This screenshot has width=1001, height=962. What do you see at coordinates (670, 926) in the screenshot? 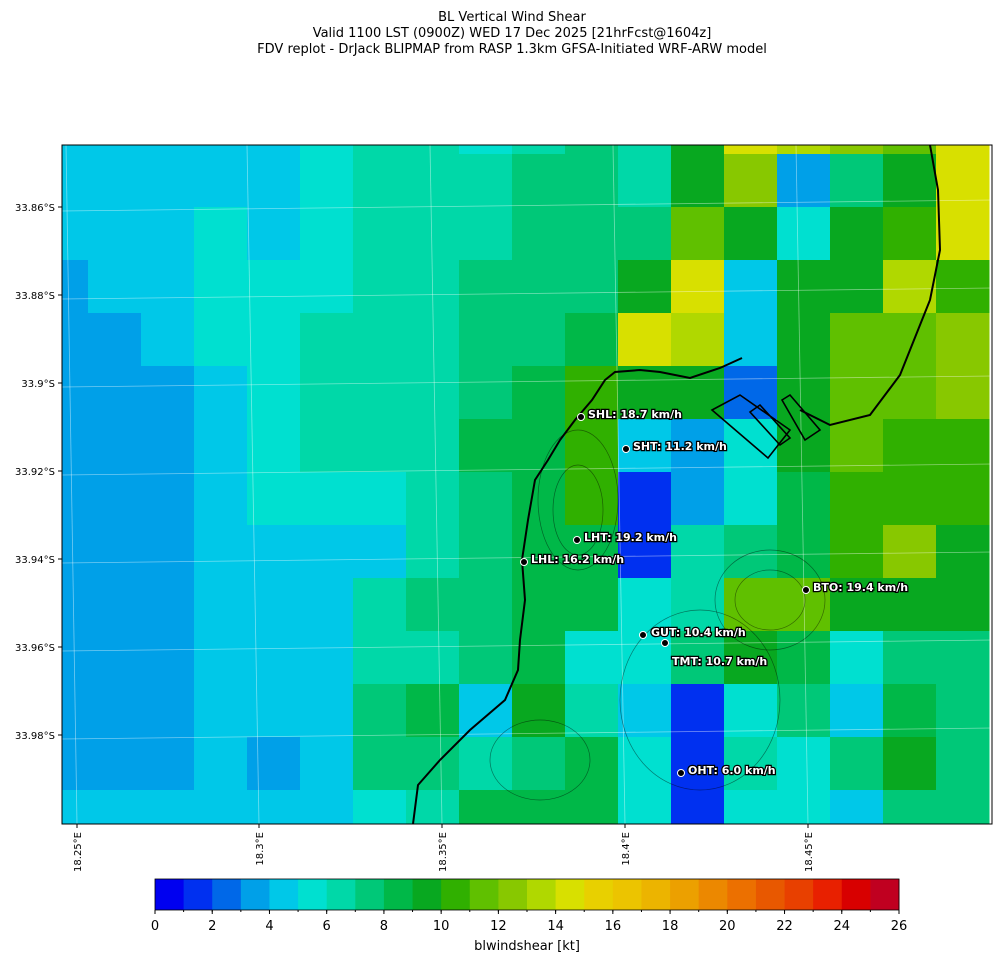
I see `colorbar-tick-label: 18` at bounding box center [670, 926].